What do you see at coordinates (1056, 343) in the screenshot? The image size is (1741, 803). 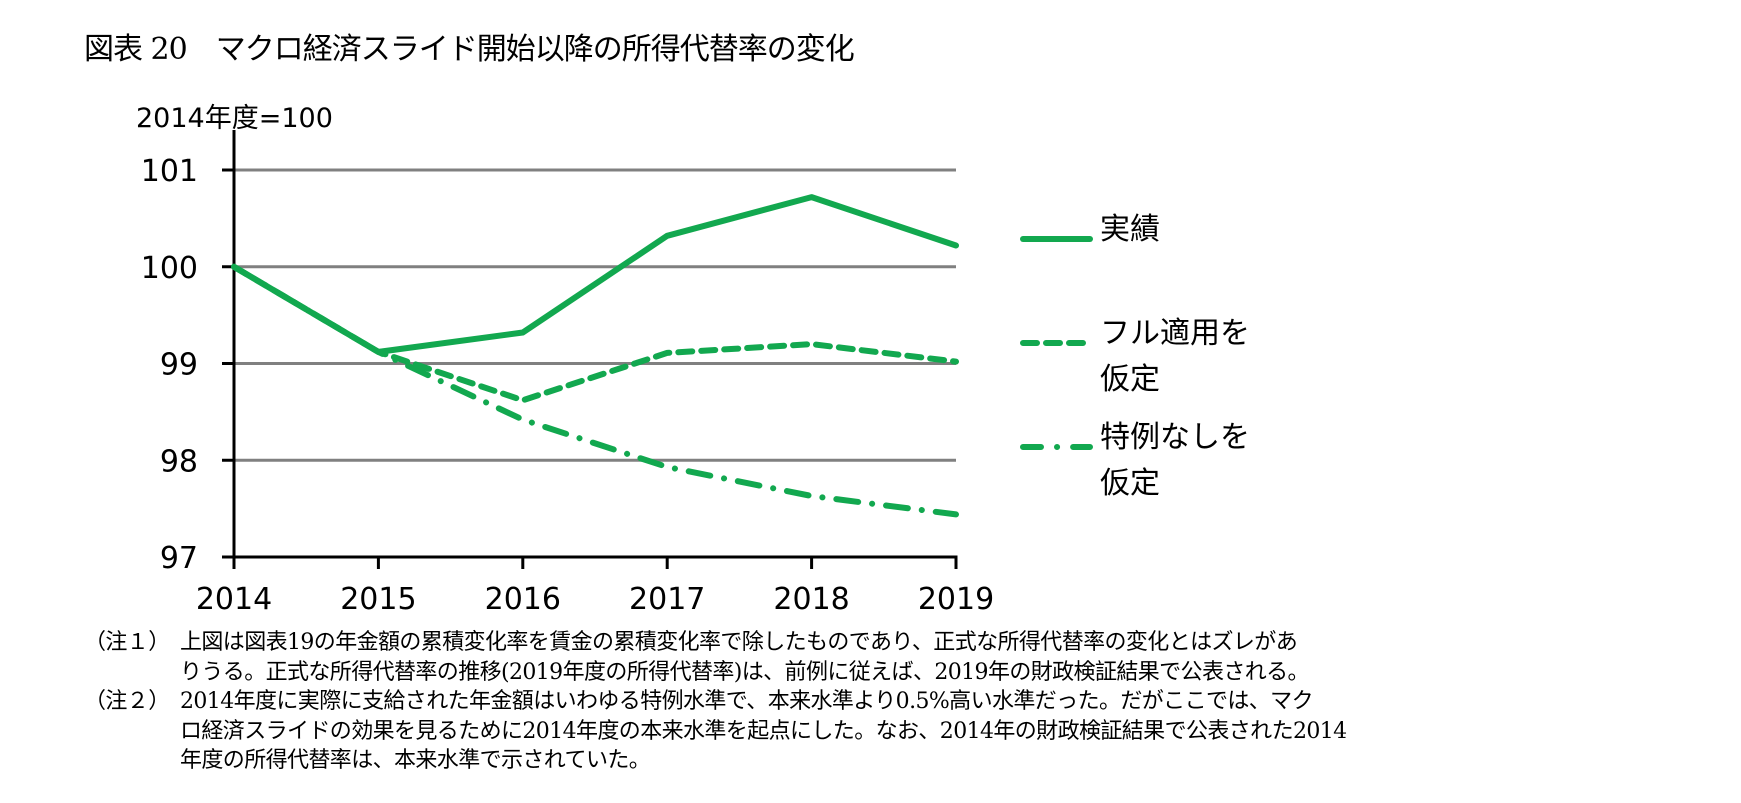 I see `legend-swatches` at bounding box center [1056, 343].